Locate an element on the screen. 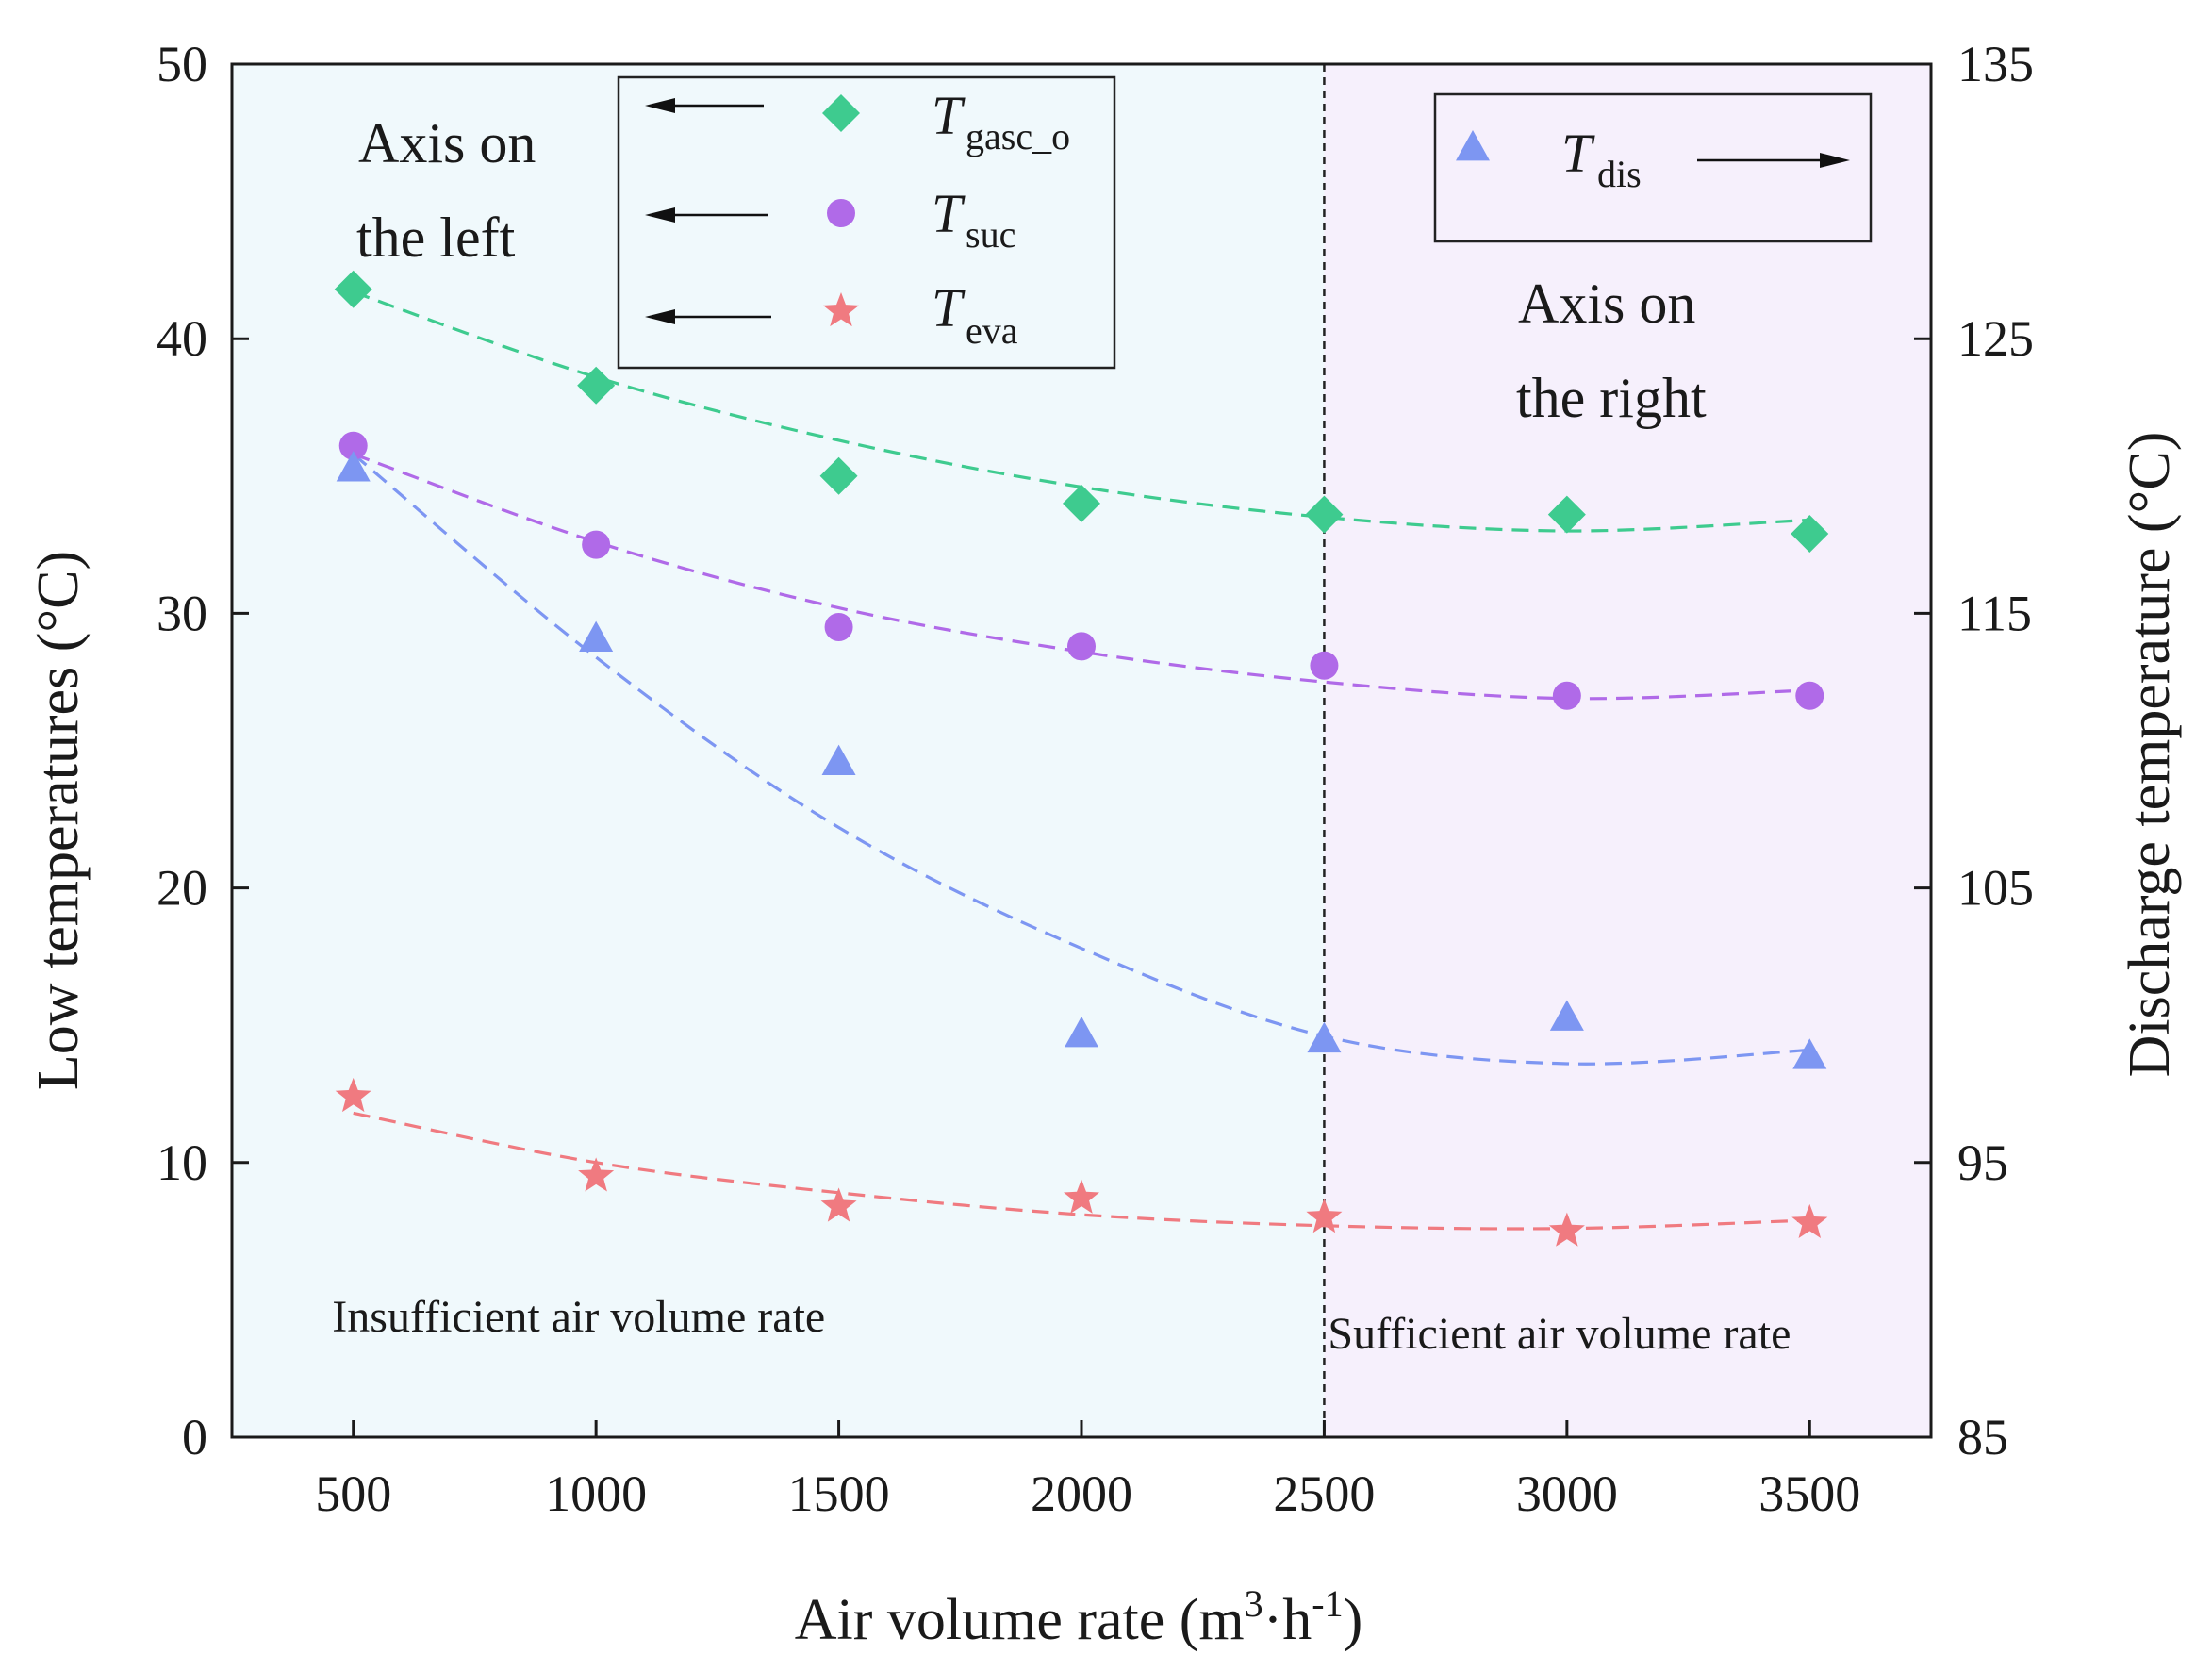  legend-right: T dis is located at coordinates (1653, 168).